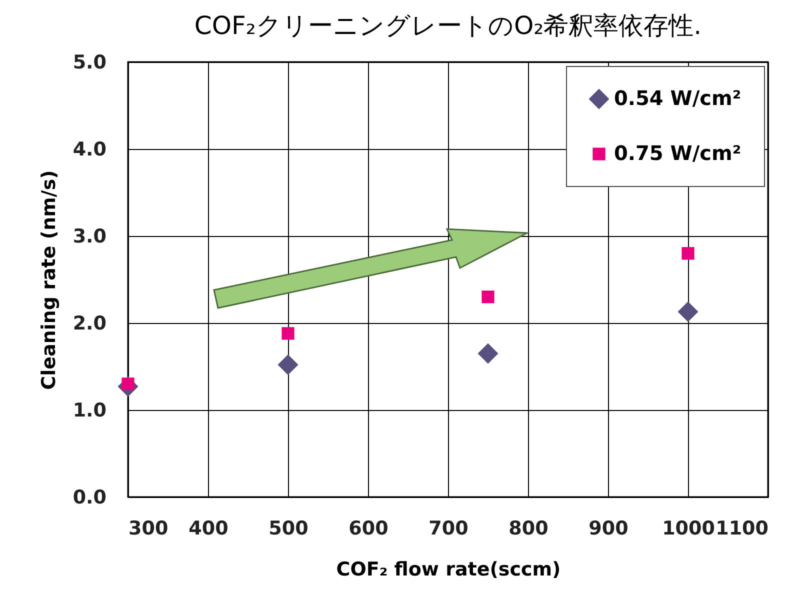 The height and width of the screenshot is (603, 800). What do you see at coordinates (678, 153) in the screenshot?
I see `legend-label: 0.75 W/cm²` at bounding box center [678, 153].